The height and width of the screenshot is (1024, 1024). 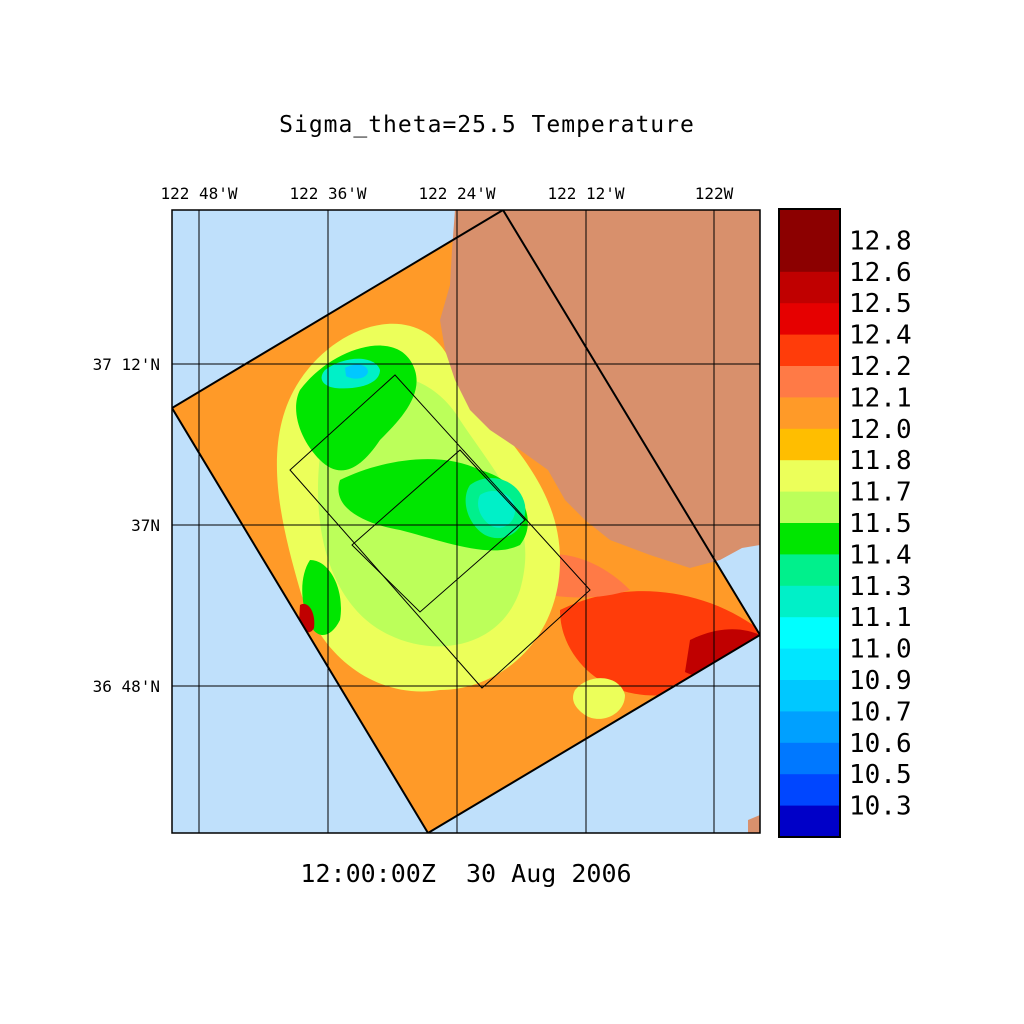 What do you see at coordinates (880, 524) in the screenshot?
I see `colorbar-label-9: 11.5` at bounding box center [880, 524].